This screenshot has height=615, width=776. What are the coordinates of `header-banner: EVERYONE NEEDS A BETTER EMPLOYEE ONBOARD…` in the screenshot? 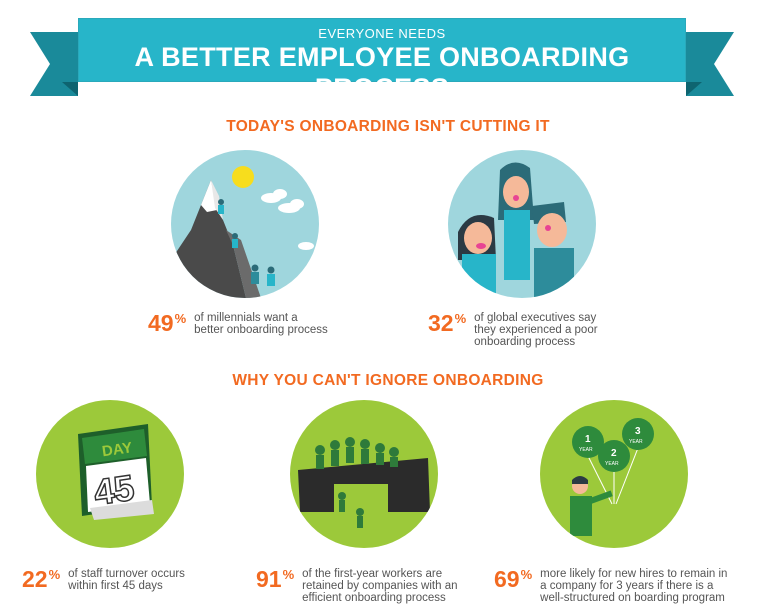 It's located at (382, 60).